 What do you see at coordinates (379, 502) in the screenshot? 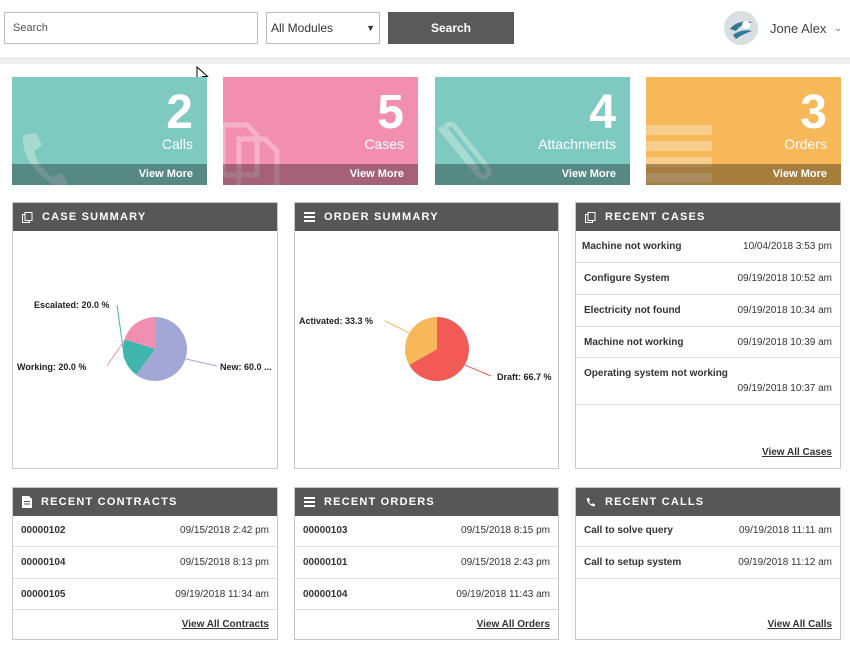
I see `recent-orders-title: RECENT ORDERS` at bounding box center [379, 502].